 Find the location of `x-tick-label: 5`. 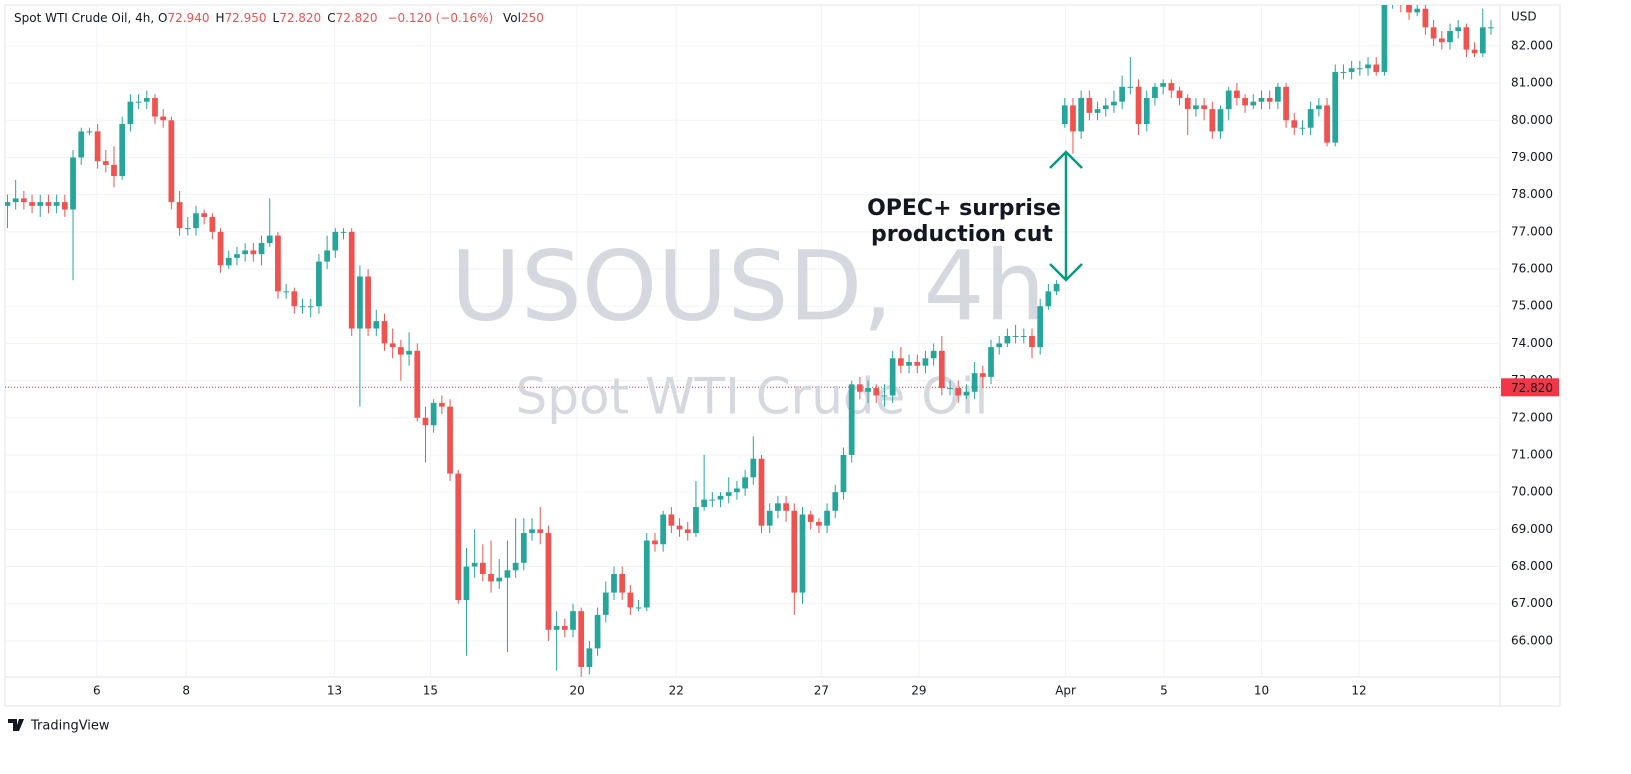

x-tick-label: 5 is located at coordinates (1164, 691).